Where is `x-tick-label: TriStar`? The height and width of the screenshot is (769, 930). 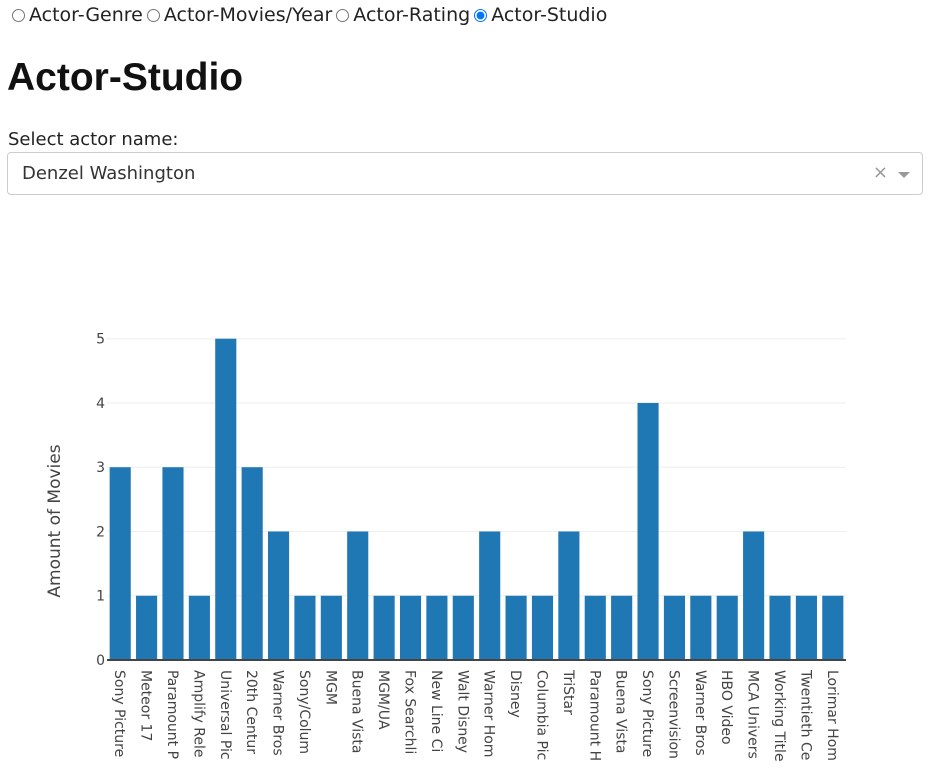 x-tick-label: TriStar is located at coordinates (568, 692).